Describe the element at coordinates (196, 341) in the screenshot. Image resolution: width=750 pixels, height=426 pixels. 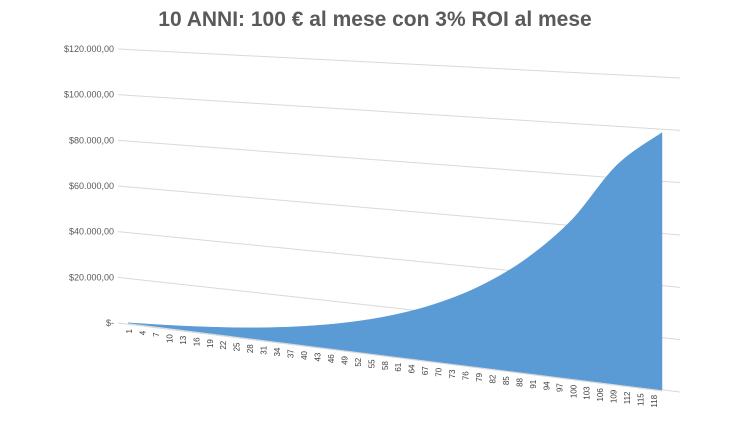
I see `x-tick-label: 16` at that location.